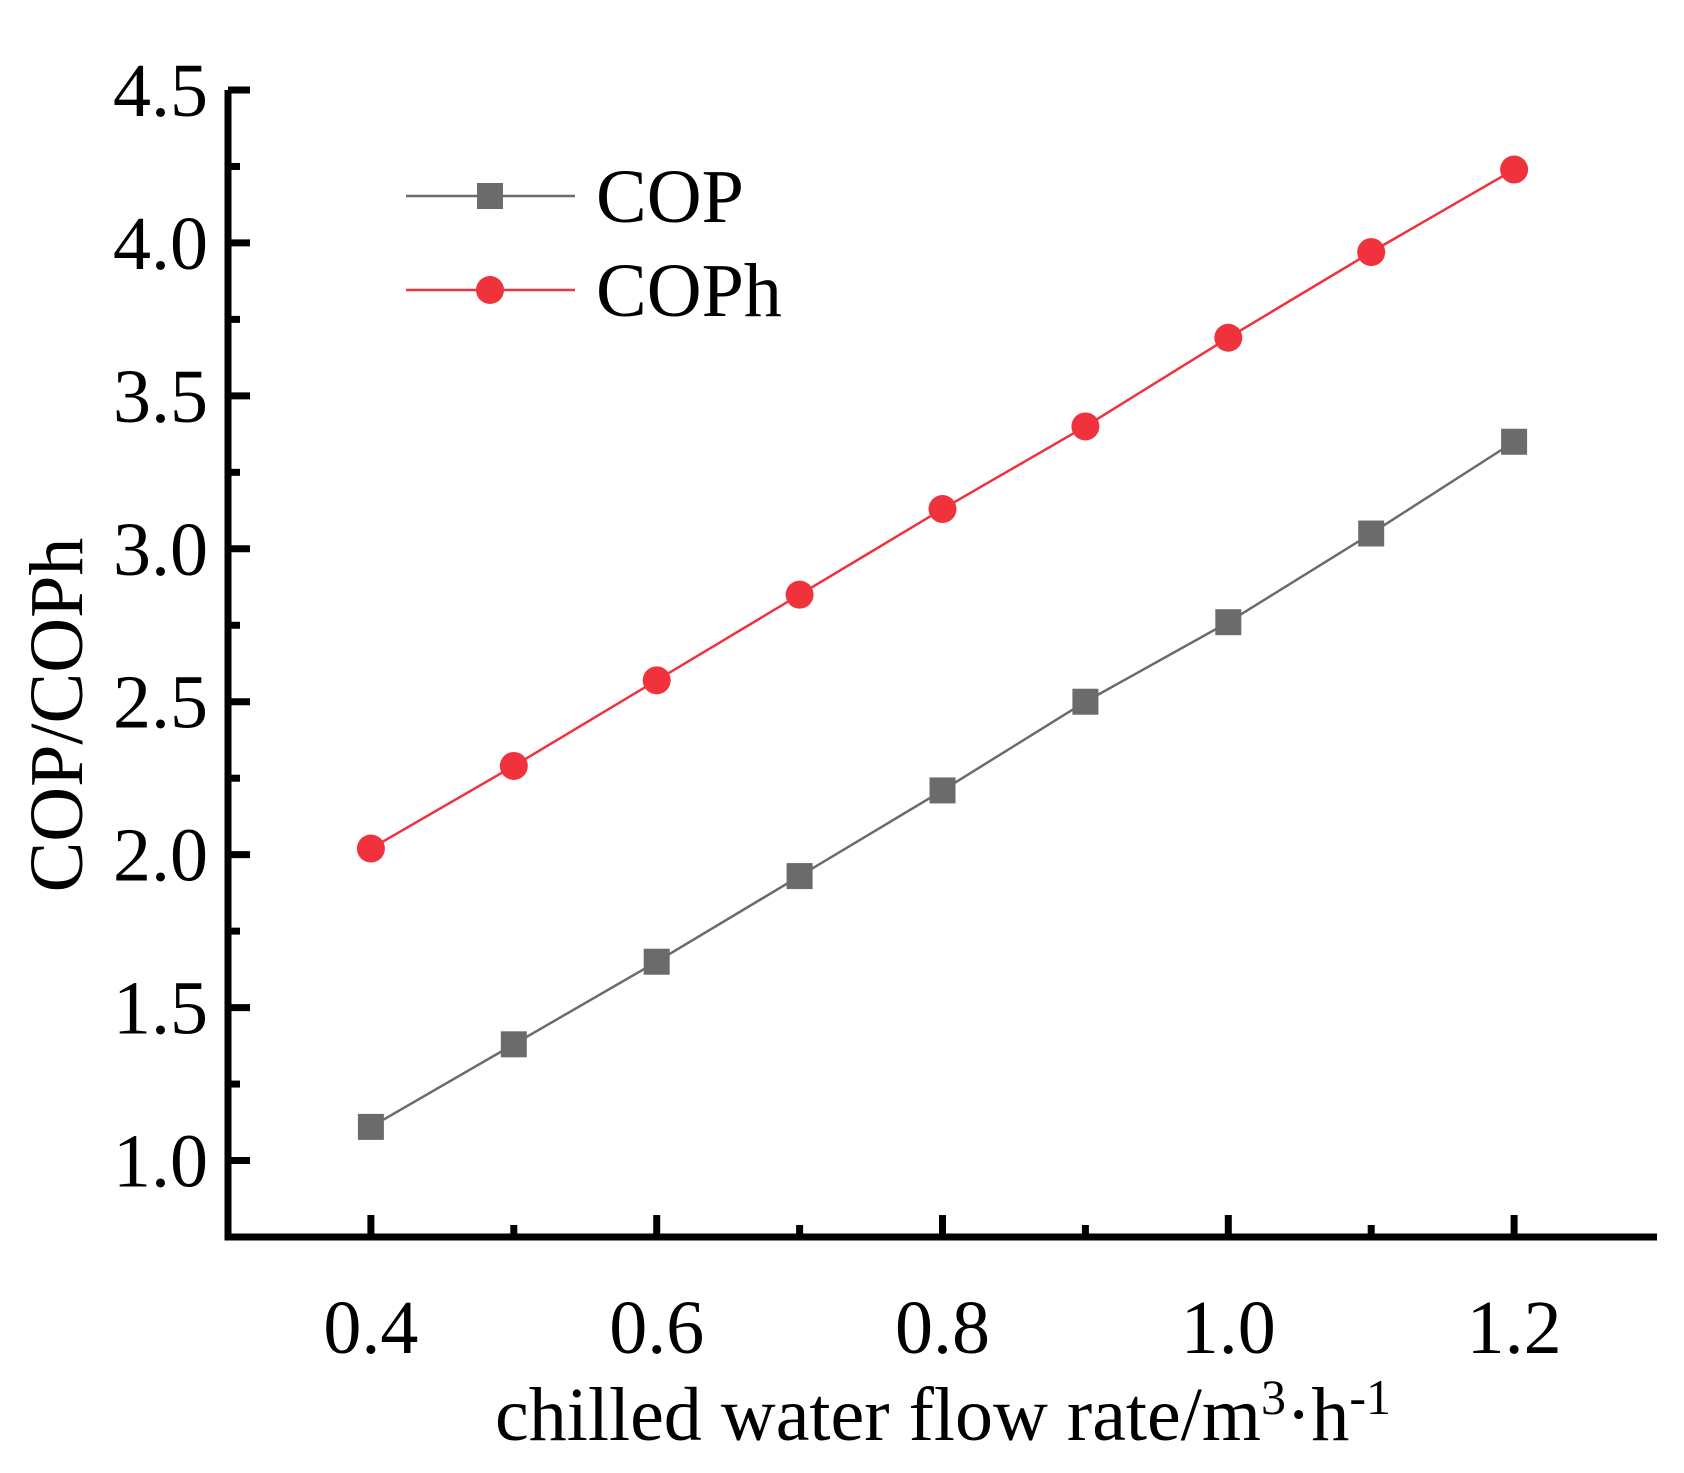  Describe the element at coordinates (490, 196) in the screenshot. I see `legend-marker-cop` at that location.